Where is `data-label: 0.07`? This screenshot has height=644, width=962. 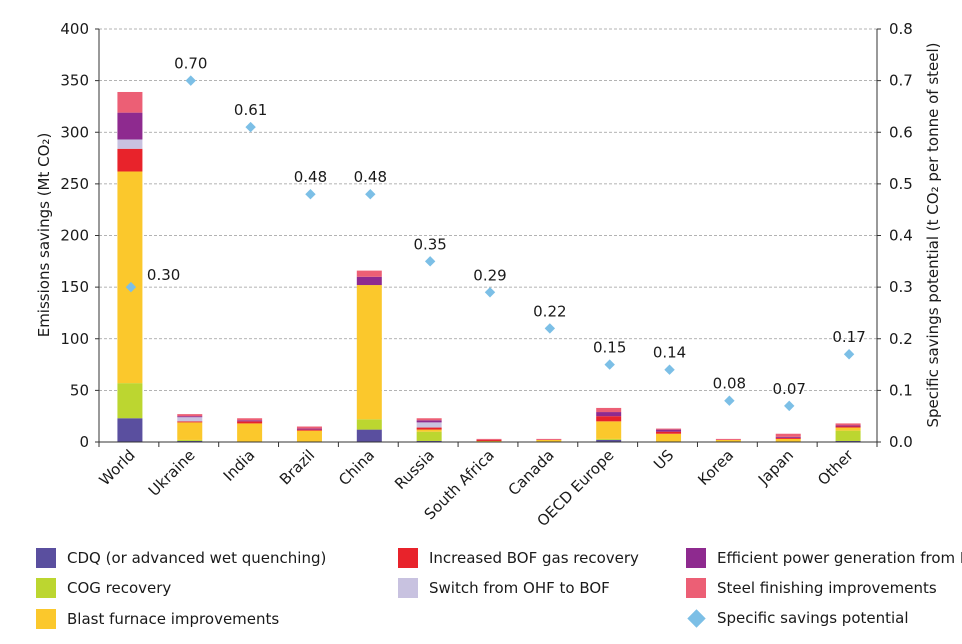 data-label: 0.07 is located at coordinates (789, 389).